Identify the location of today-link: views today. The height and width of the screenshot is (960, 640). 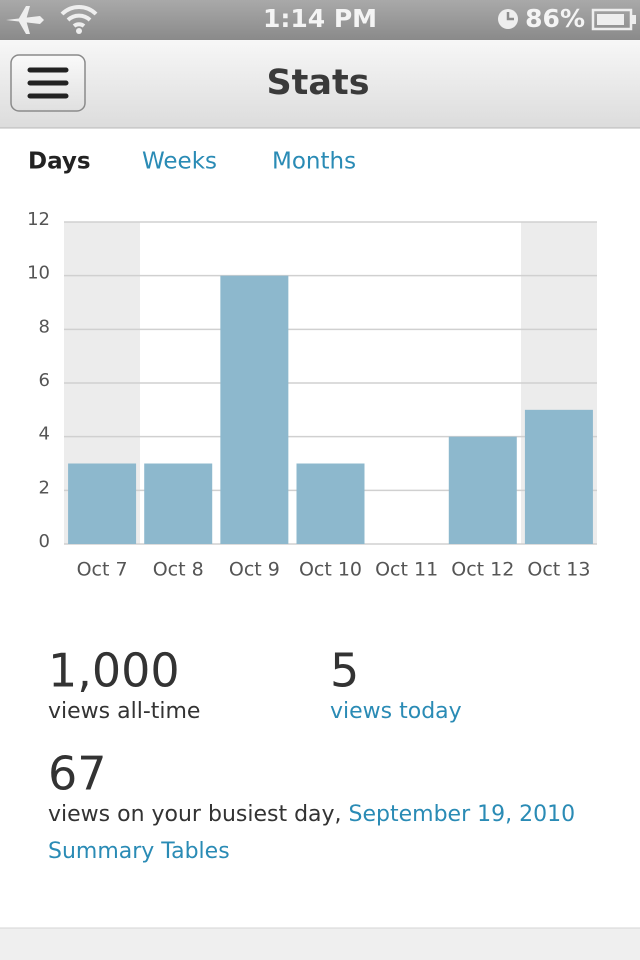
(396, 711).